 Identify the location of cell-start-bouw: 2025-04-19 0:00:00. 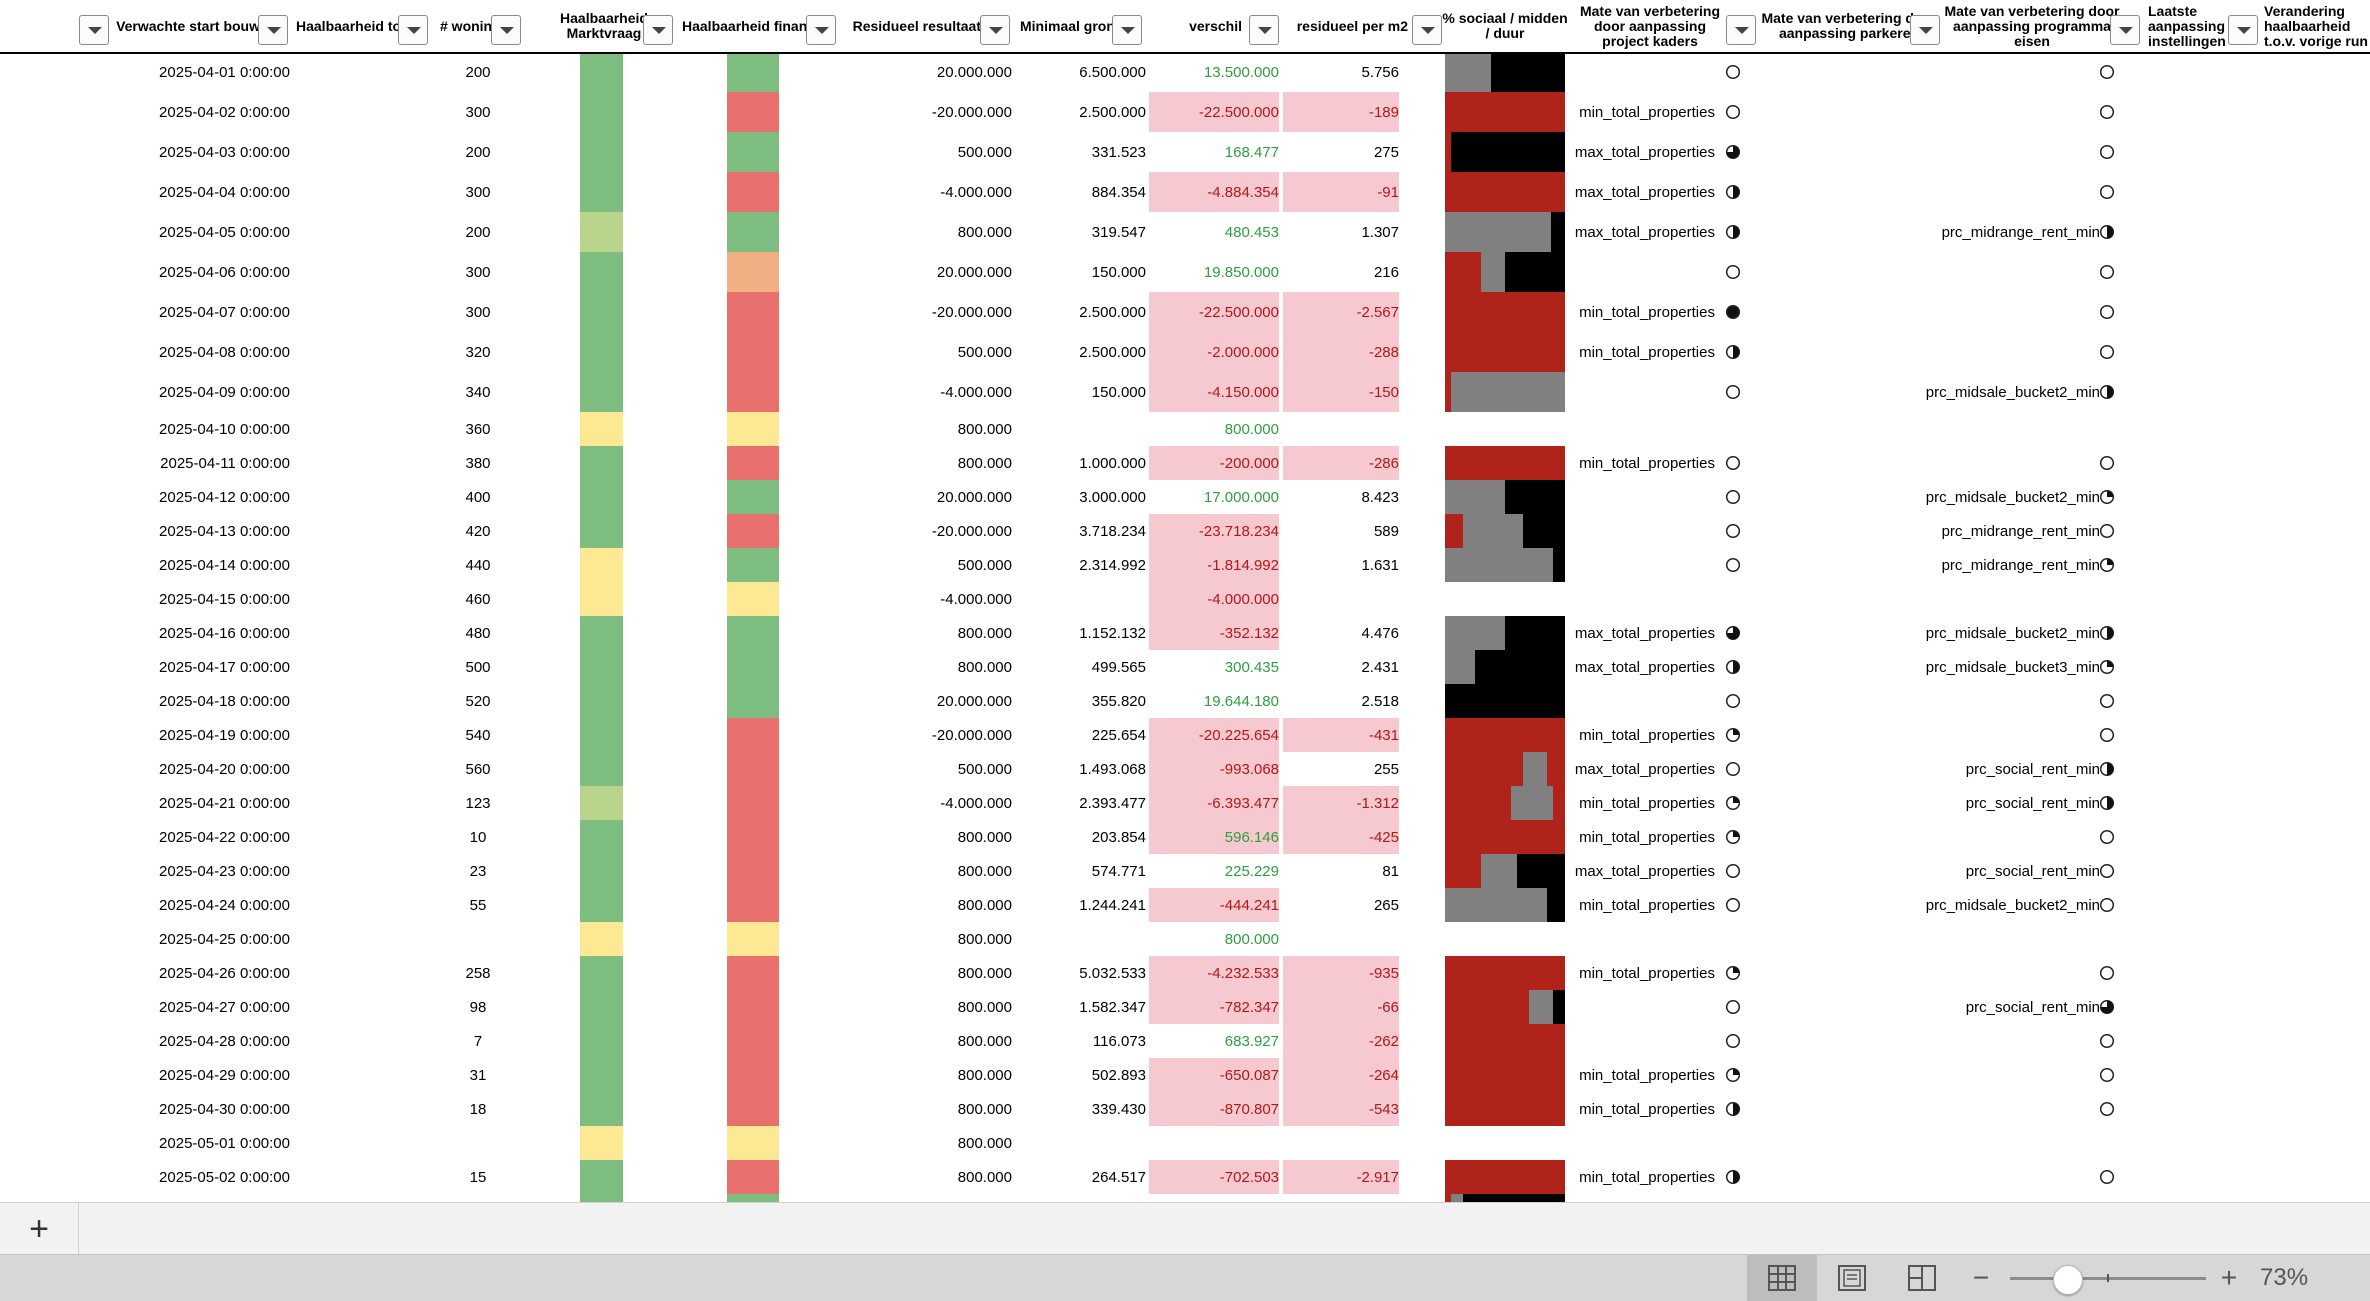
(224, 735).